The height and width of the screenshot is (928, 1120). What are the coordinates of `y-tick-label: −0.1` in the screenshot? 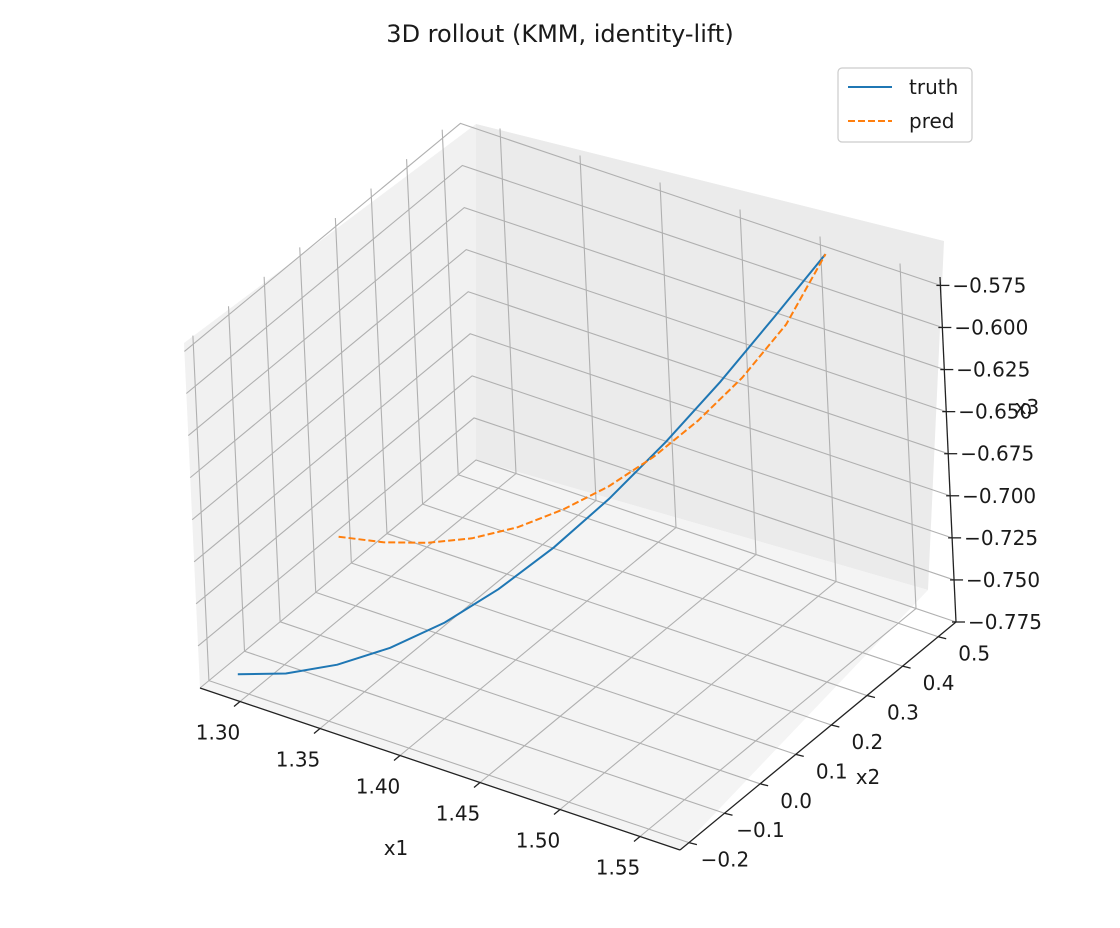 It's located at (760, 830).